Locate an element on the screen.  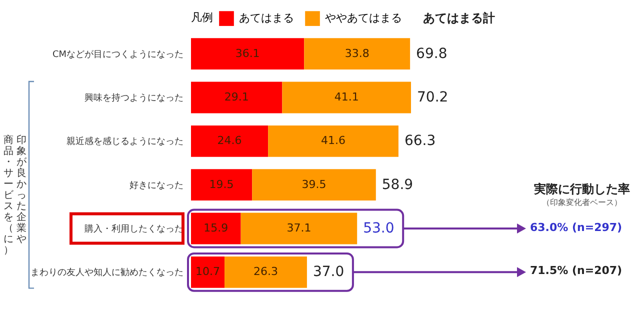
text: 71.5% (n=207) is located at coordinates (576, 271).